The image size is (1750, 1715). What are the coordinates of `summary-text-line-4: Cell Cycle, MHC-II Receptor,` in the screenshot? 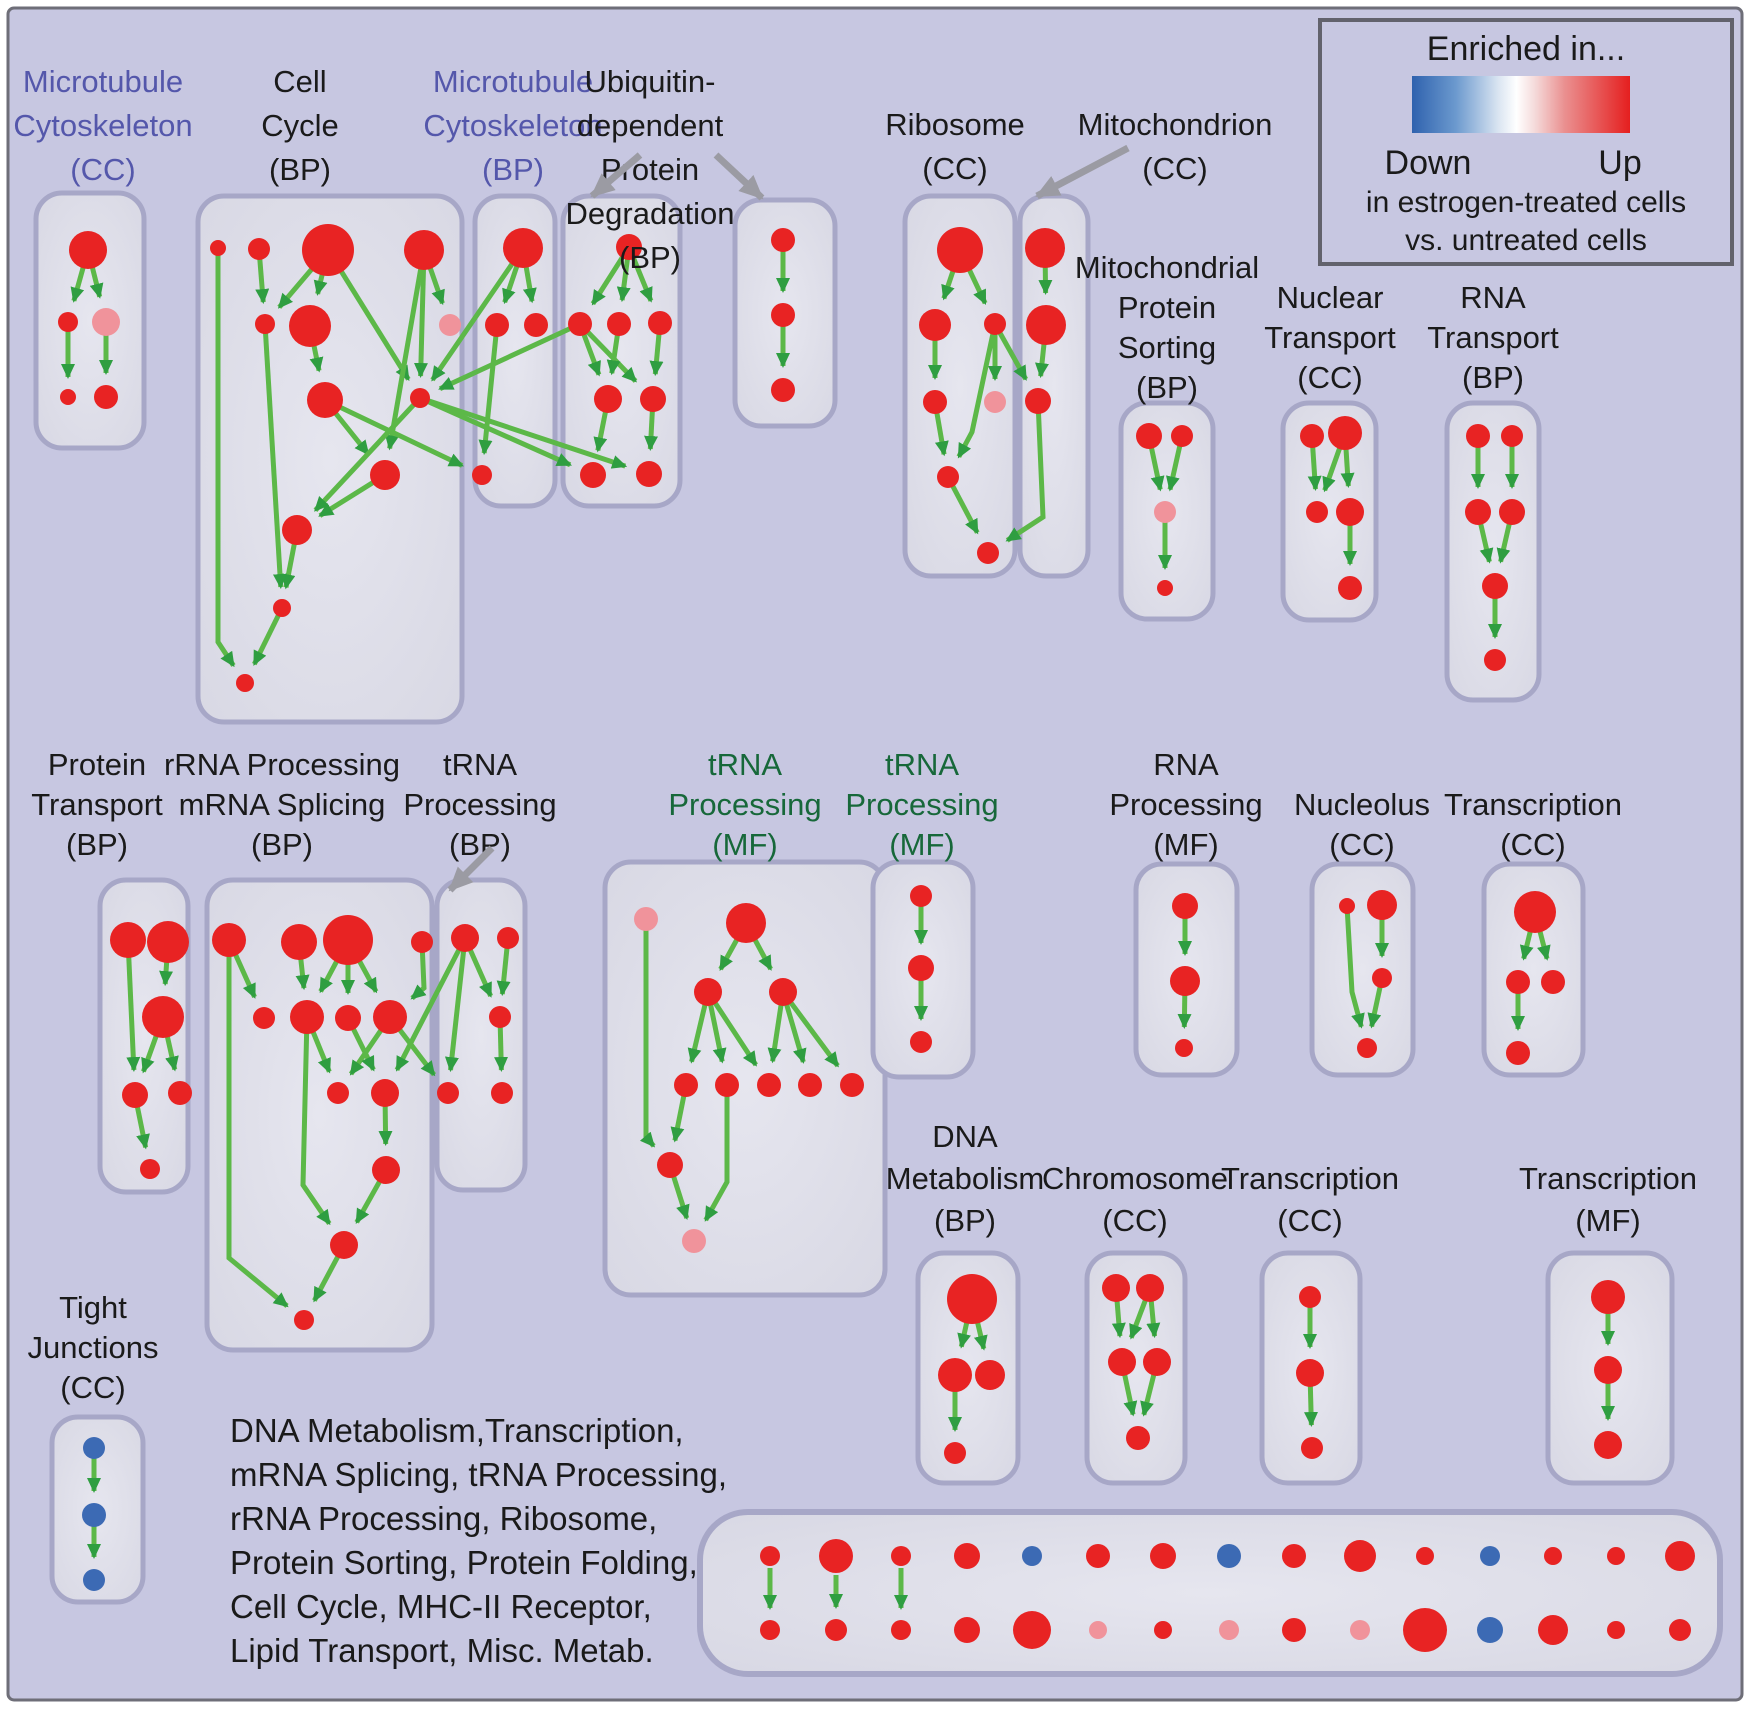 It's located at (441, 1606).